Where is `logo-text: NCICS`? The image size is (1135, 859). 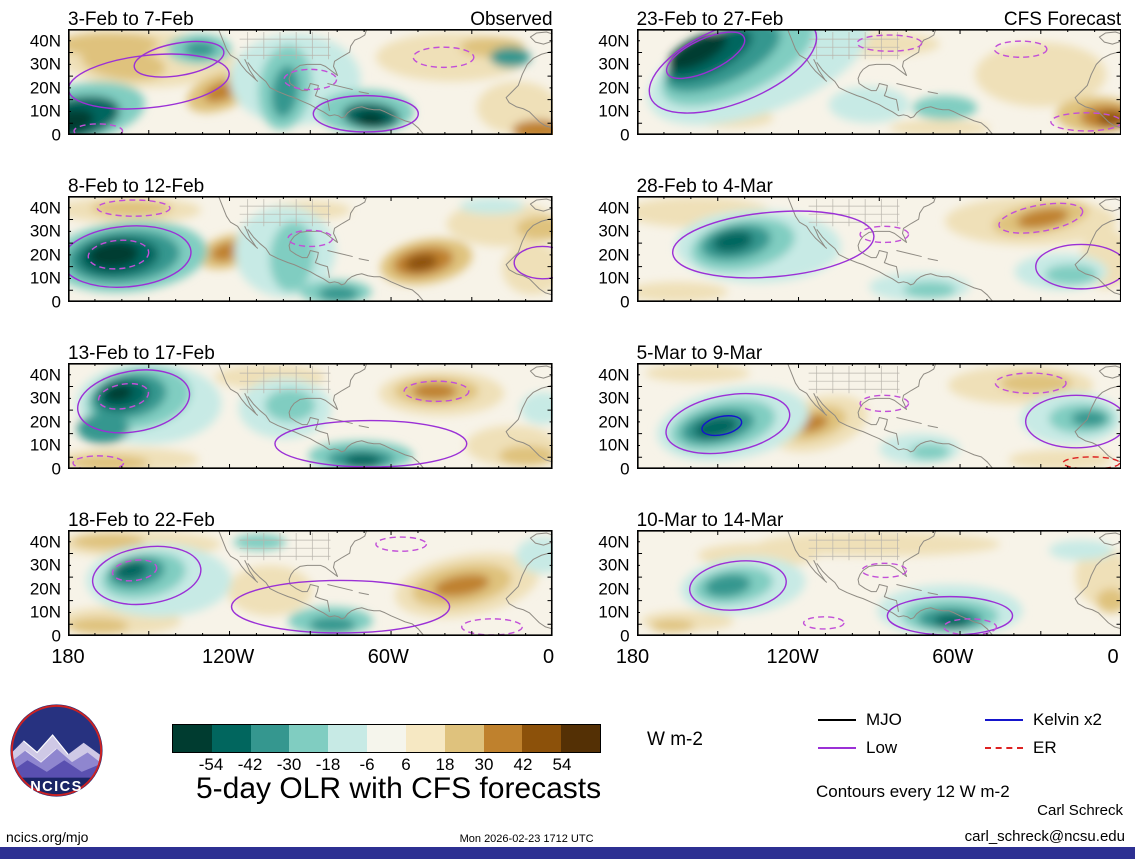 logo-text: NCICS is located at coordinates (56, 787).